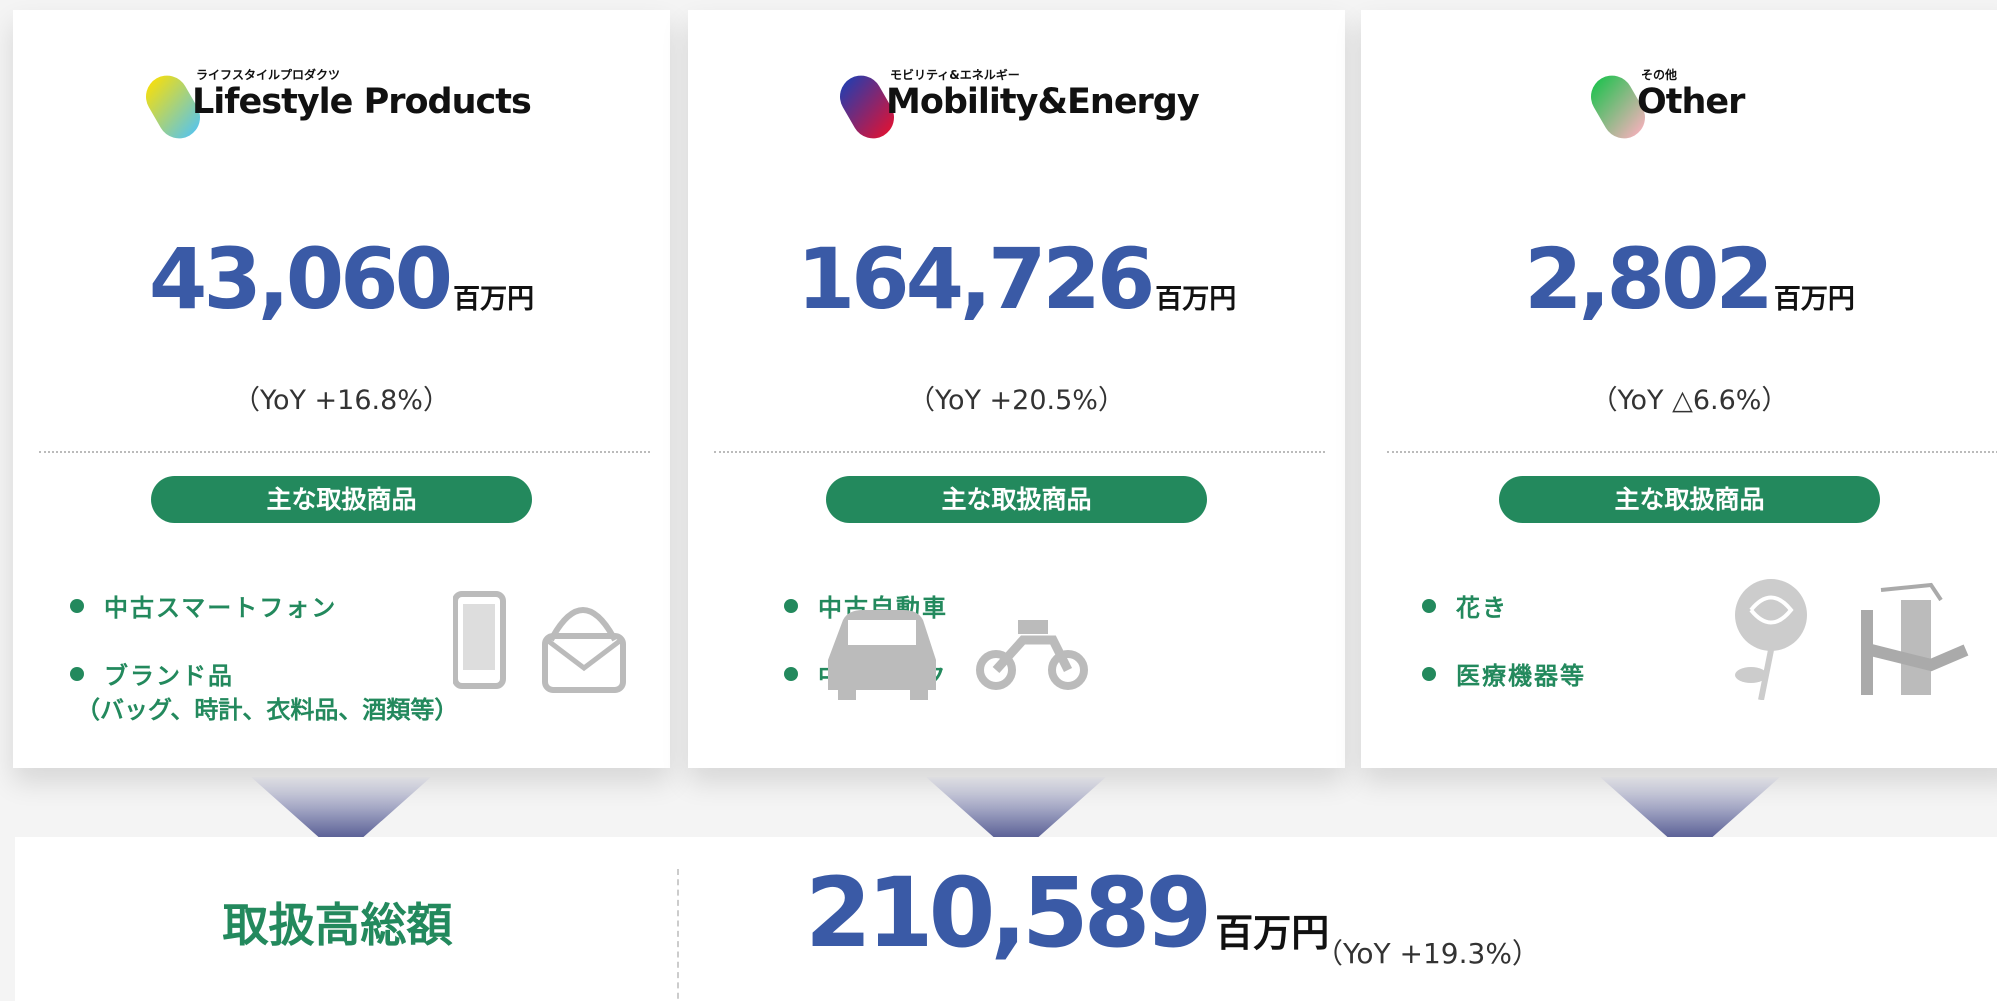 This screenshot has height=1001, width=1997. Describe the element at coordinates (678, 935) in the screenshot. I see `divider` at that location.